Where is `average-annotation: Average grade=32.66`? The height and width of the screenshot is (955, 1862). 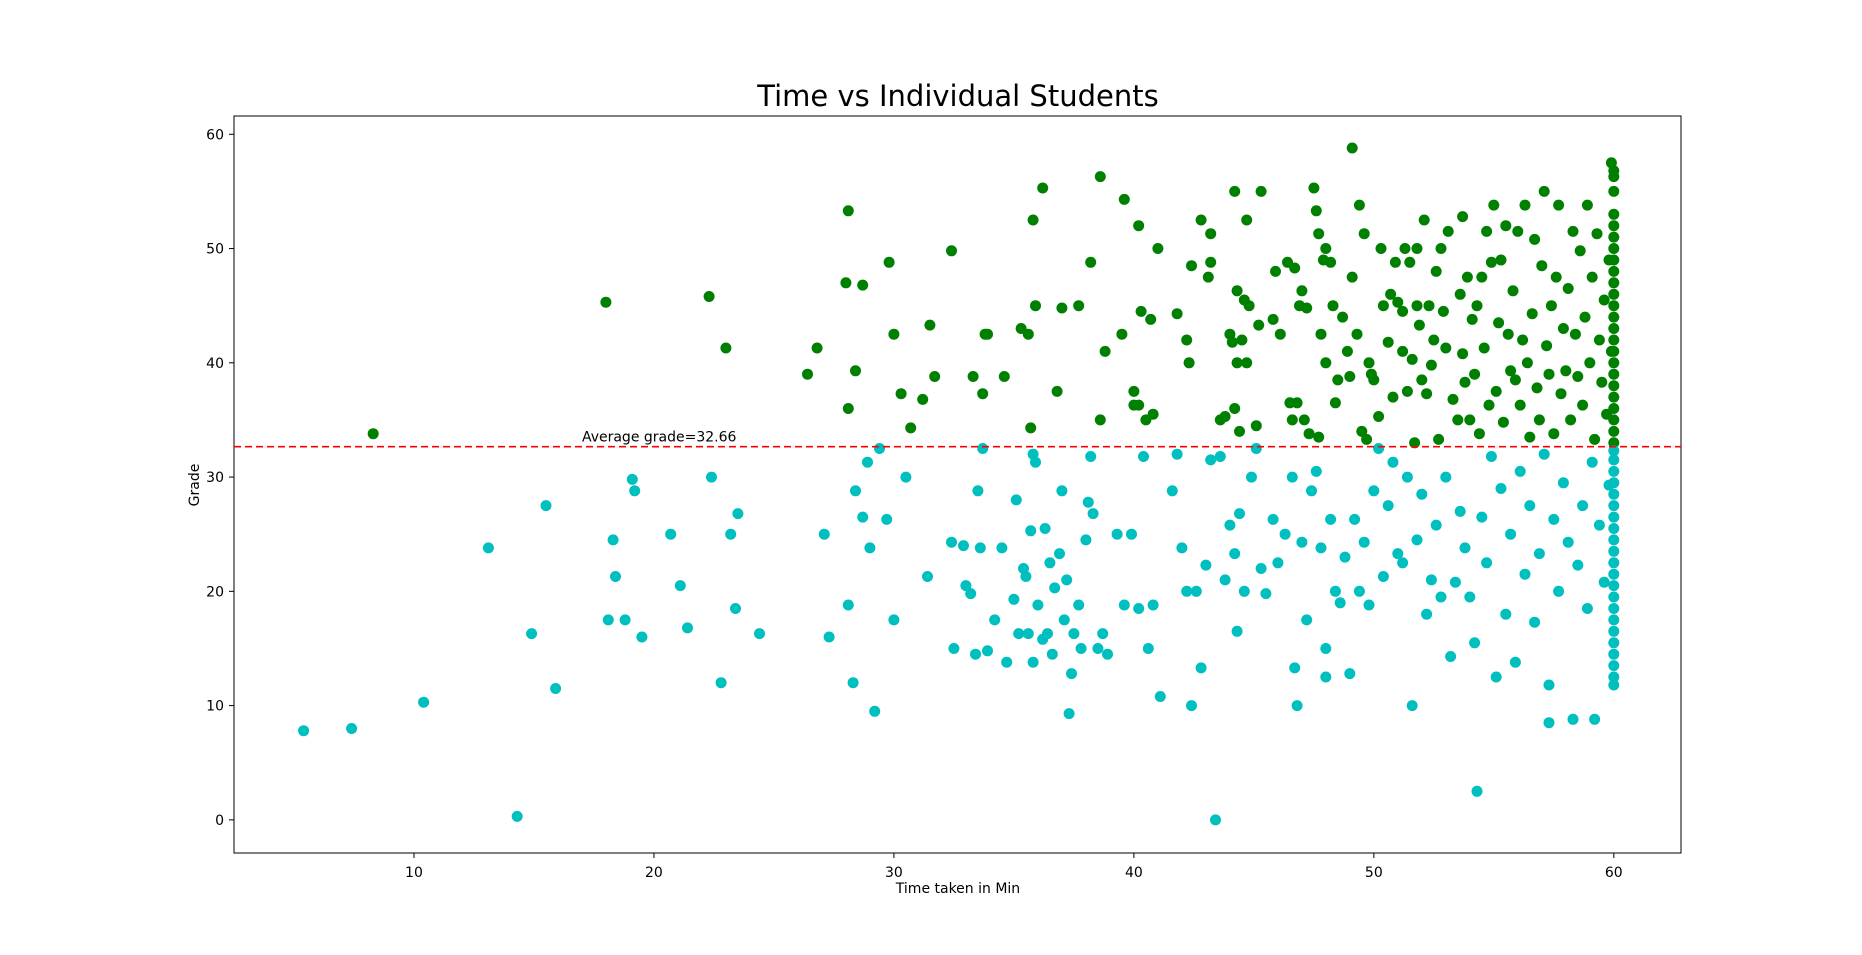 average-annotation: Average grade=32.66 is located at coordinates (659, 438).